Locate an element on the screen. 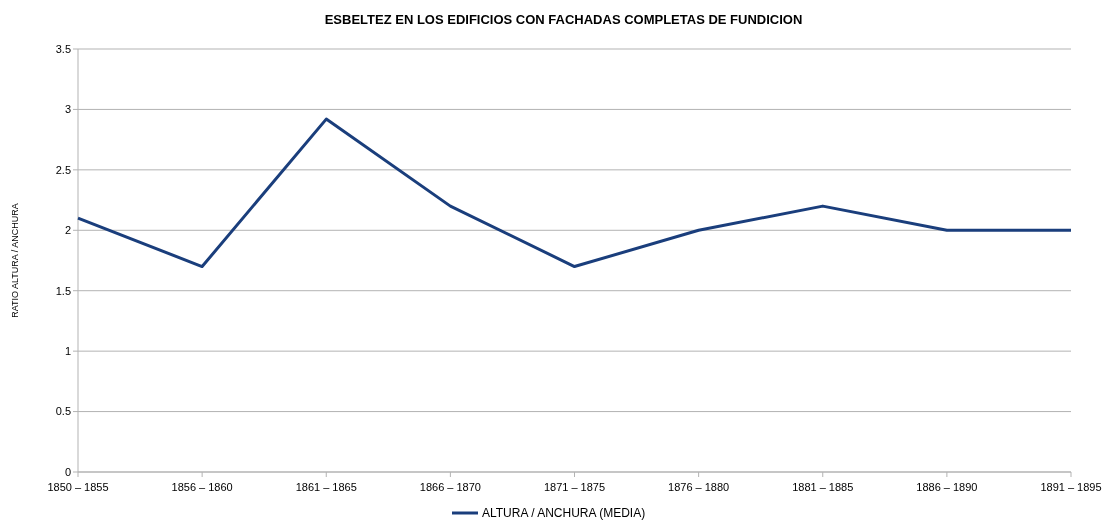 The width and height of the screenshot is (1103, 520). chart-title: ESBELTEZ EN LOS EDIFICIOS CON FACHADAS COMPLETAS DE FUNDICION is located at coordinates (563, 19).